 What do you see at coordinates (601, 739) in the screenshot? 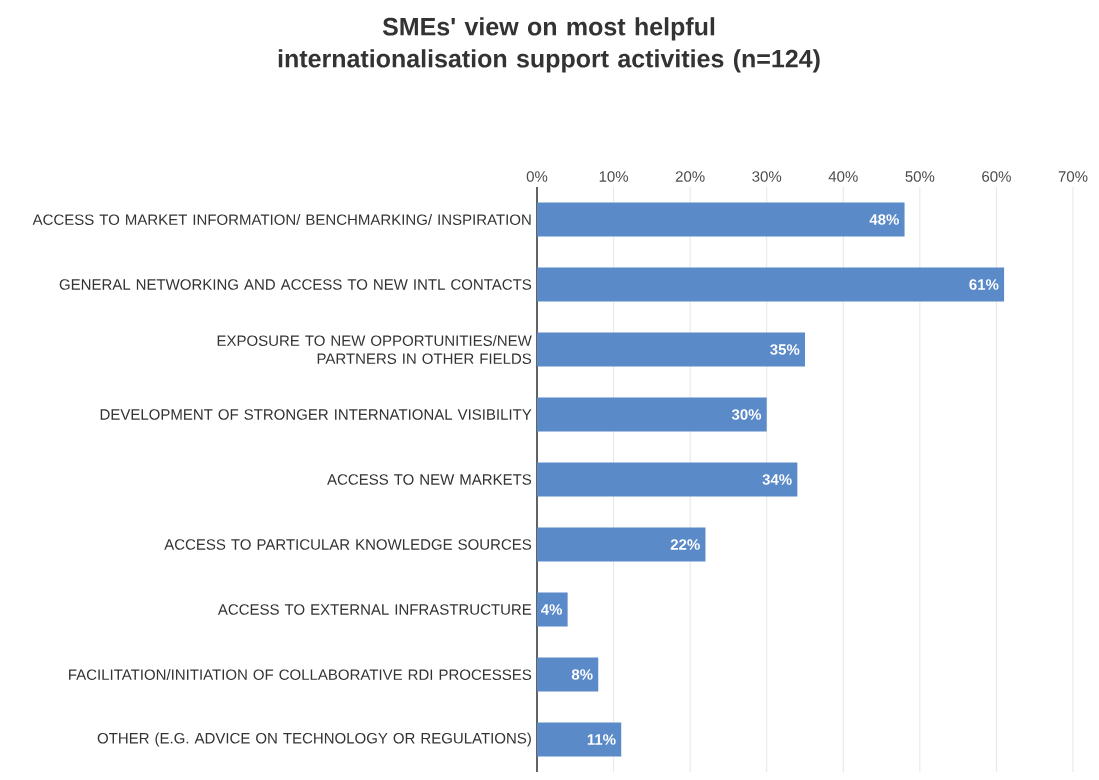
I see `data-label: 11%` at bounding box center [601, 739].